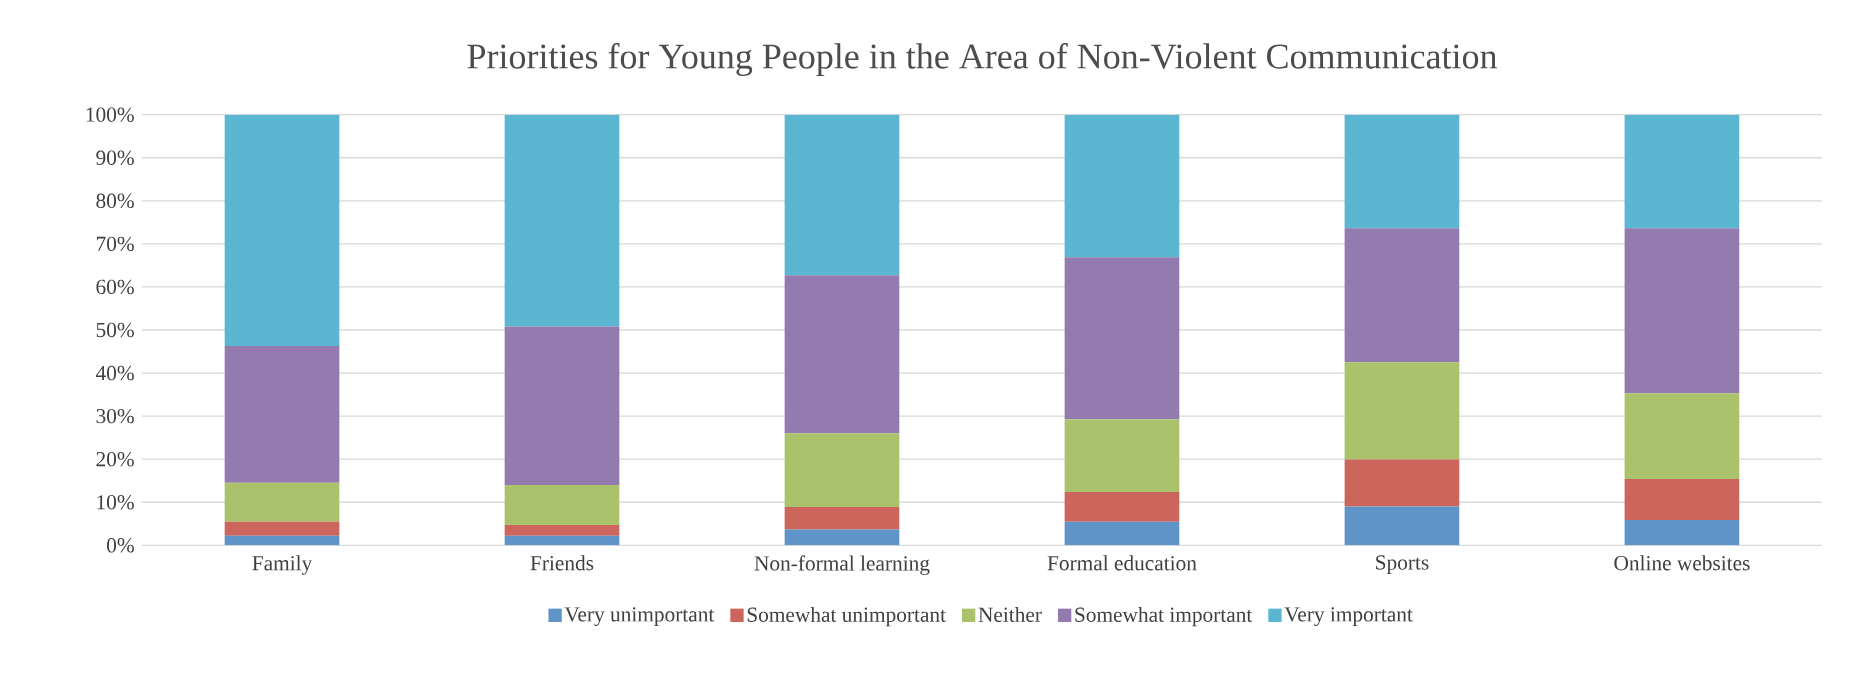 The width and height of the screenshot is (1856, 674). Describe the element at coordinates (115, 201) in the screenshot. I see `y-tick-label: 80%` at that location.